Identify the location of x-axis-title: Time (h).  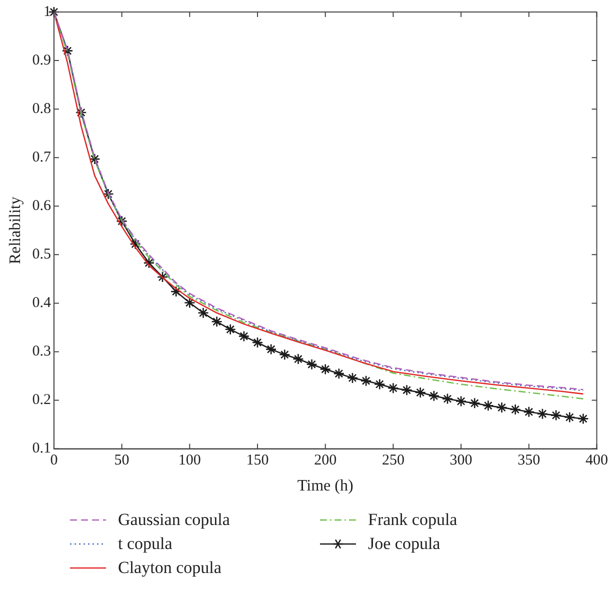
(325, 486).